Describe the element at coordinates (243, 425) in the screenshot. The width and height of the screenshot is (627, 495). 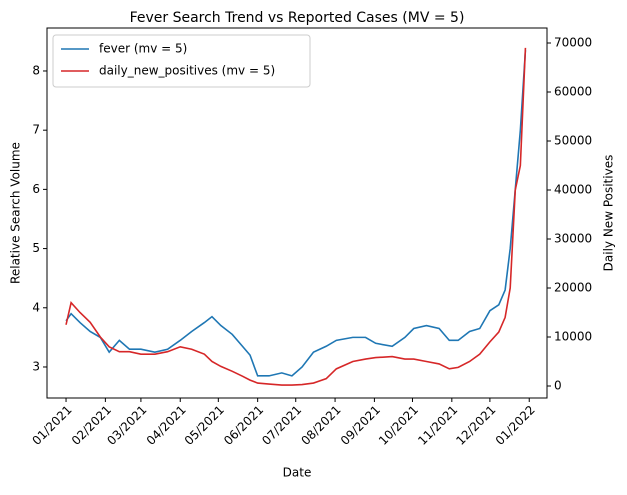
I see `x-tick-label: 06/2021` at that location.